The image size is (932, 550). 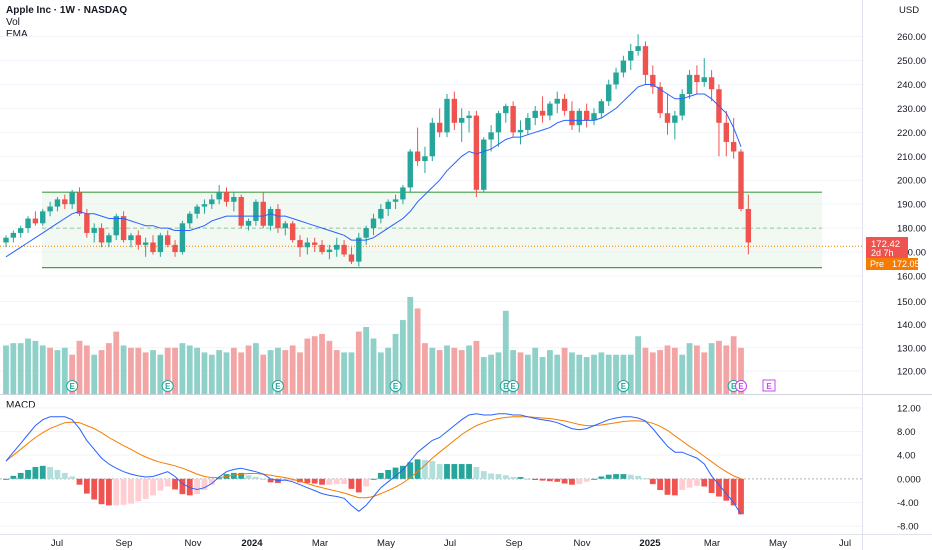 I want to click on volume-indicator-label: Vol, so click(x=13, y=22).